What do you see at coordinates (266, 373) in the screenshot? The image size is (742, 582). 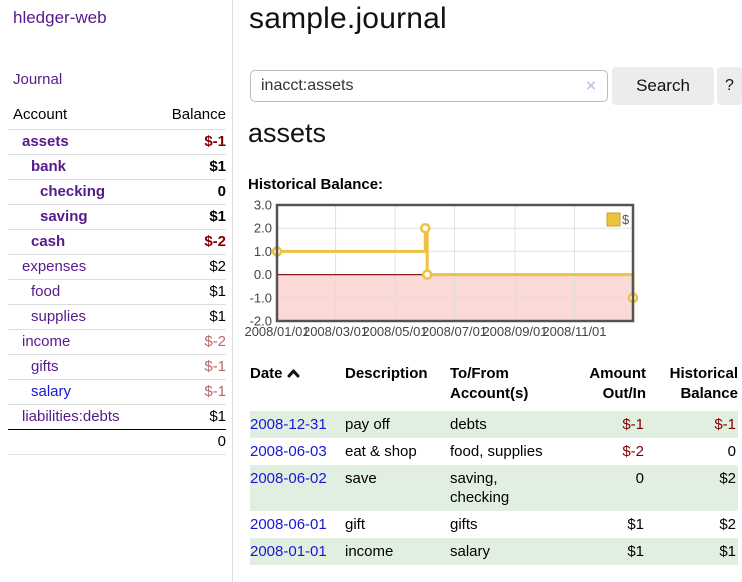 I see `register-col-date-label: Date` at bounding box center [266, 373].